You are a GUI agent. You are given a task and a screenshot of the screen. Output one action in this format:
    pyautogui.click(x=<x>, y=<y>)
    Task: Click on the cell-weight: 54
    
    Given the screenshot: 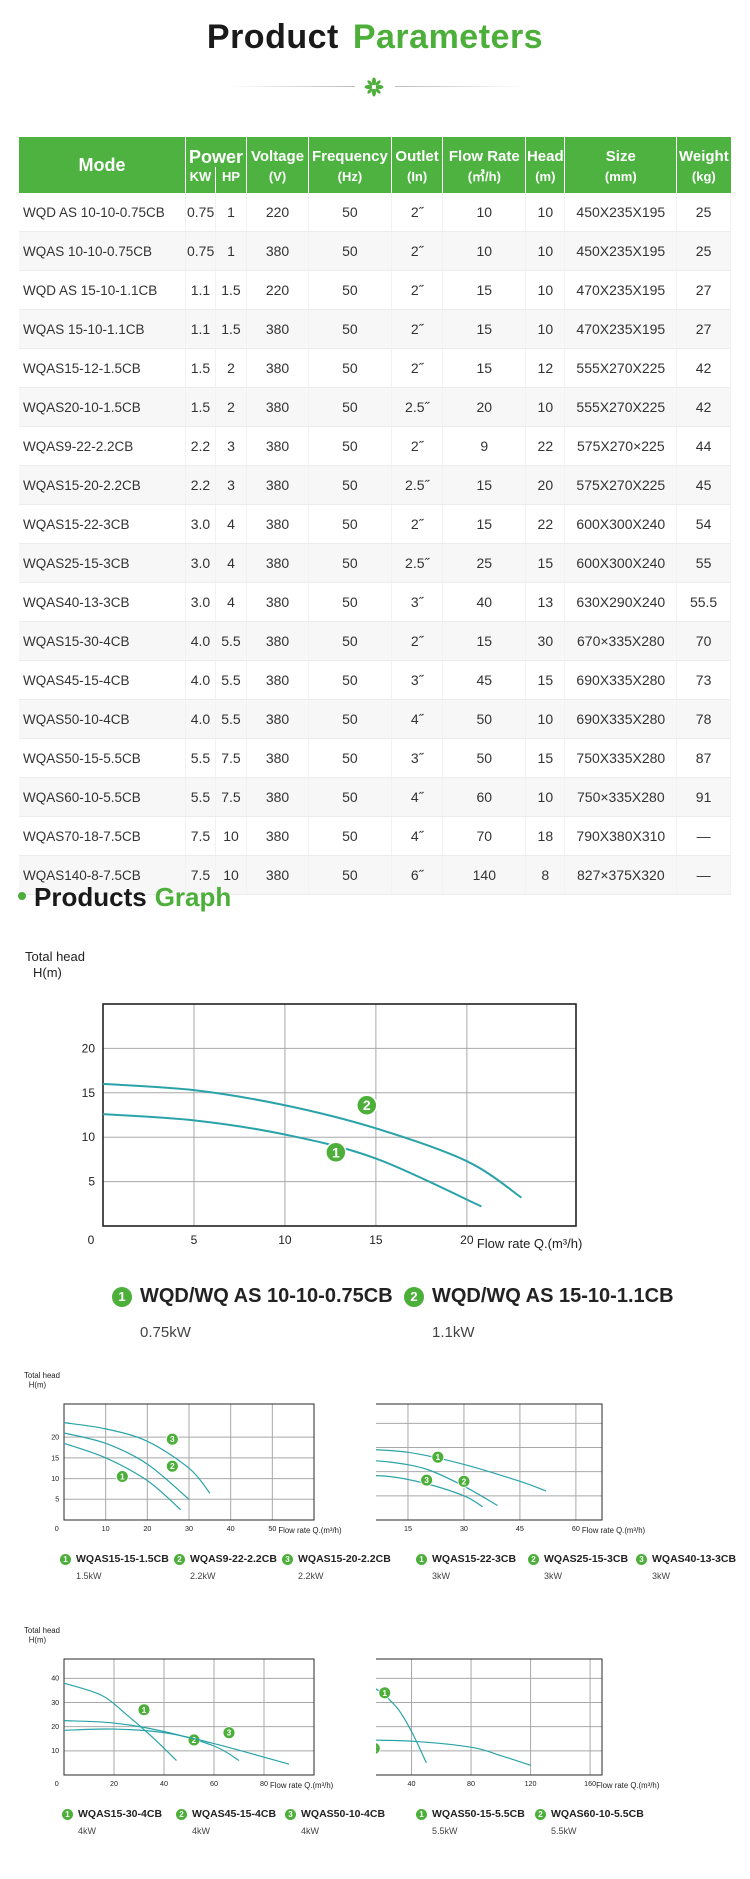 What is the action you would take?
    pyautogui.click(x=703, y=524)
    